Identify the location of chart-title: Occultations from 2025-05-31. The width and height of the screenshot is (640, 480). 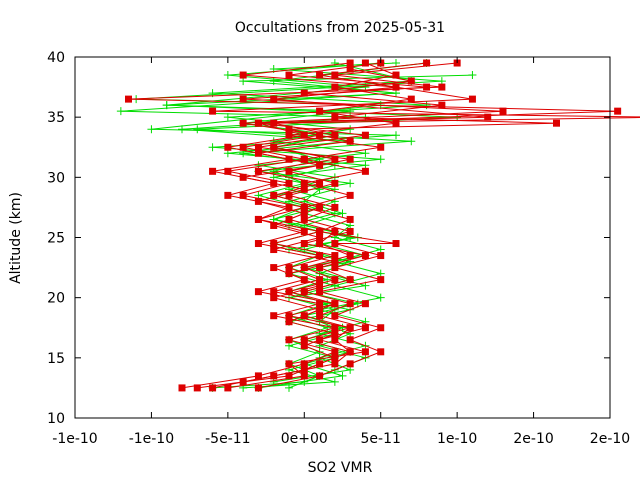
(340, 28).